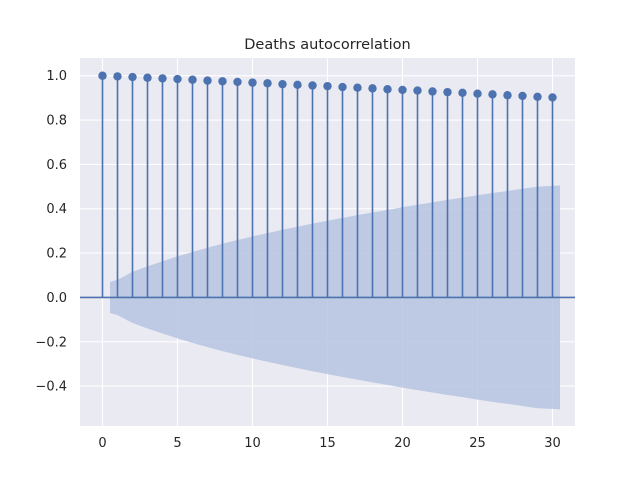 The width and height of the screenshot is (640, 484). What do you see at coordinates (51, 342) in the screenshot?
I see `y-tick-label: −0.2` at bounding box center [51, 342].